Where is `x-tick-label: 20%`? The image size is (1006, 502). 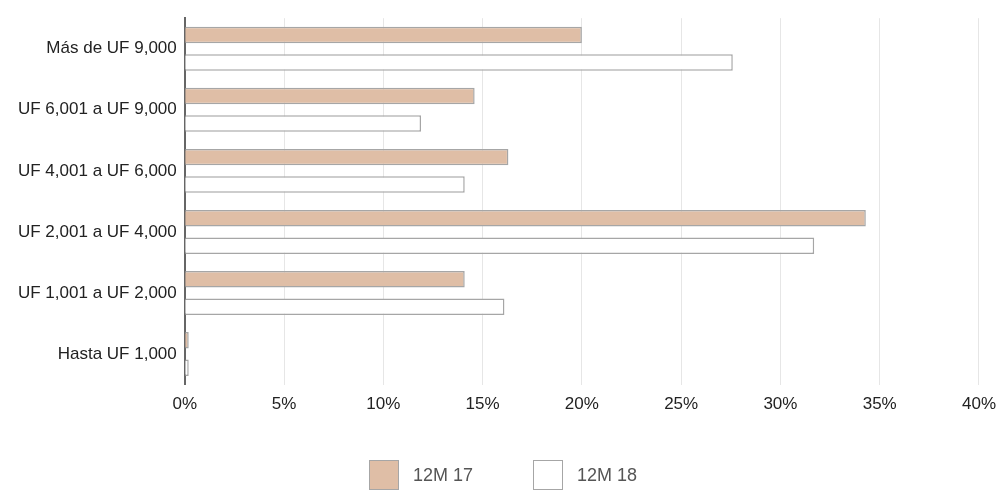
x-tick-label: 20% is located at coordinates (581, 404).